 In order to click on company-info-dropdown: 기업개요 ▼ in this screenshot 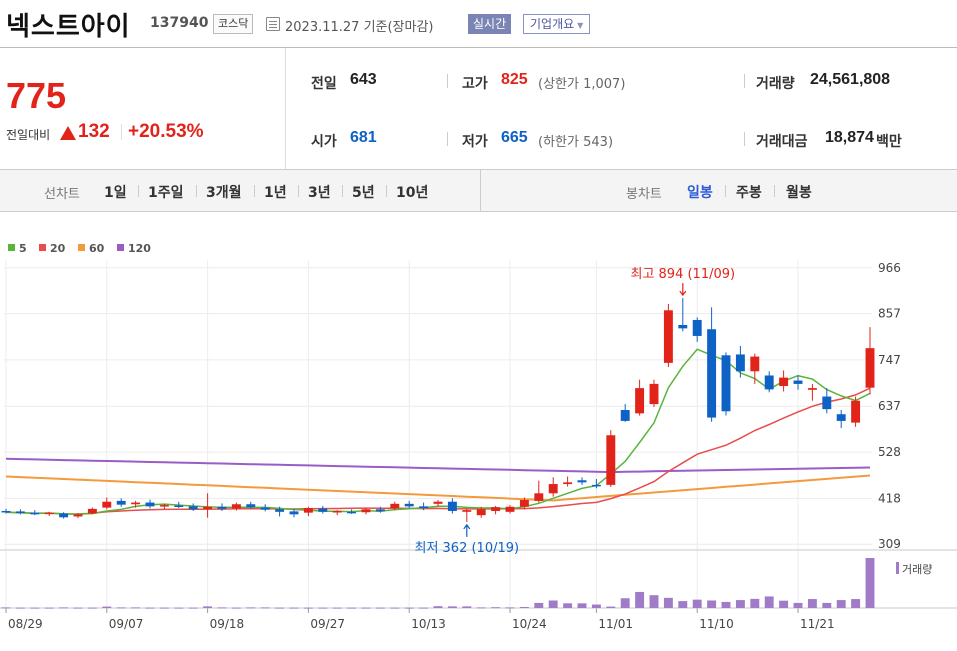, I will do `click(557, 24)`.